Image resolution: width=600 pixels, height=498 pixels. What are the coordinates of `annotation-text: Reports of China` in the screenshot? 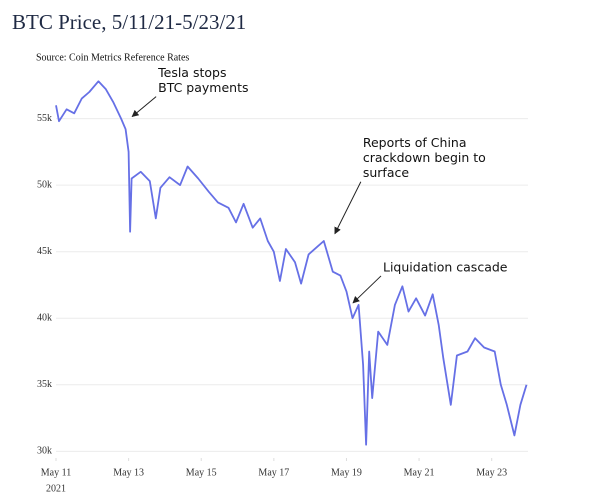 It's located at (415, 142).